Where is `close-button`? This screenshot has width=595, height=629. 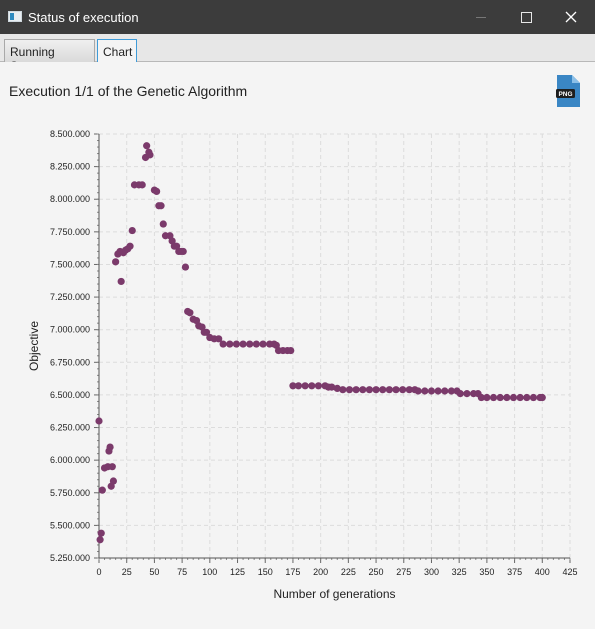
close-button is located at coordinates (571, 17).